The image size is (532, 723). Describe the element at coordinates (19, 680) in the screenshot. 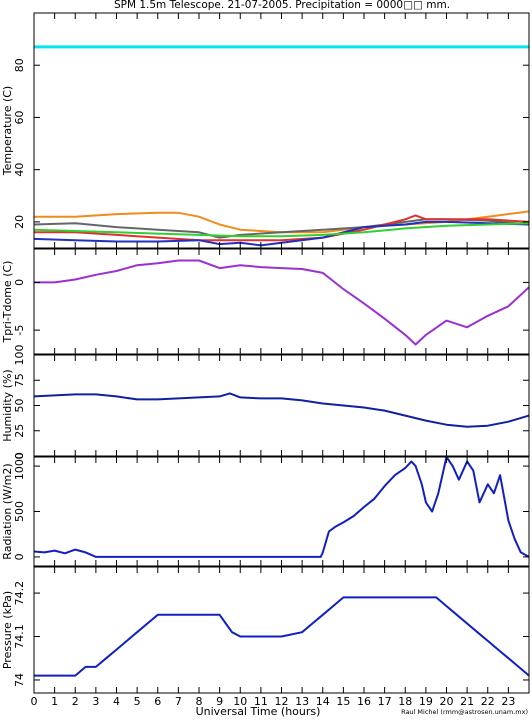

I see `pressure-ytick-label: 74` at that location.